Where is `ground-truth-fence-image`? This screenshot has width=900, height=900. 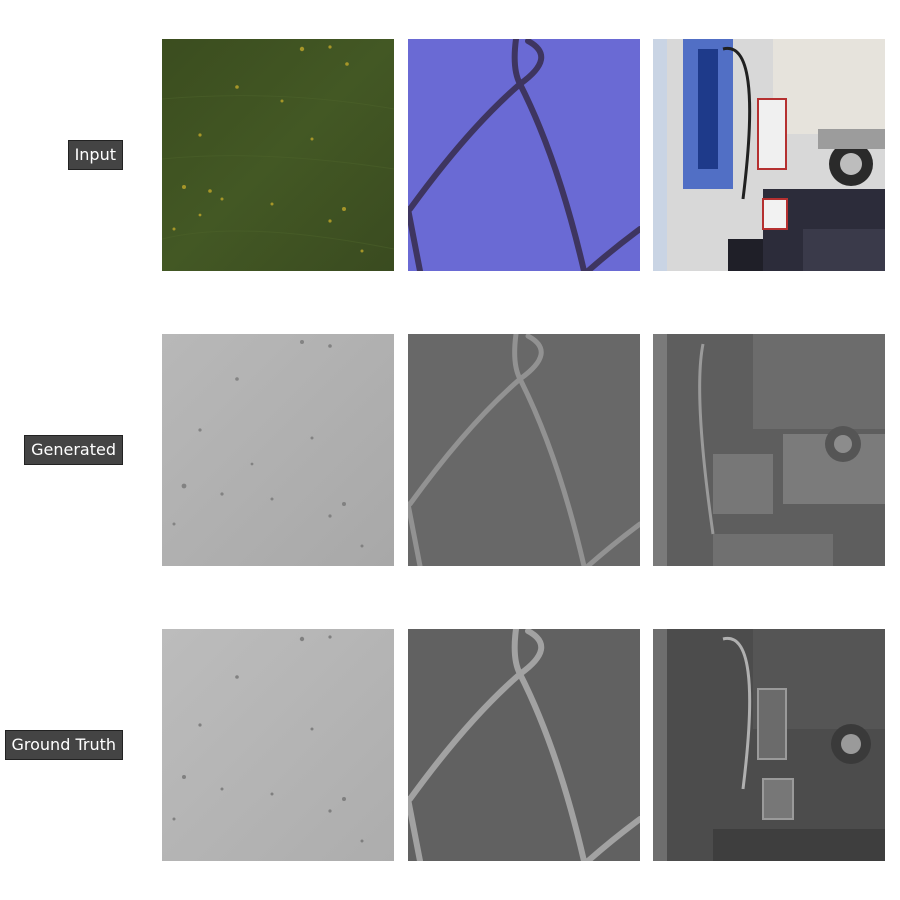
ground-truth-fence-image is located at coordinates (524, 745).